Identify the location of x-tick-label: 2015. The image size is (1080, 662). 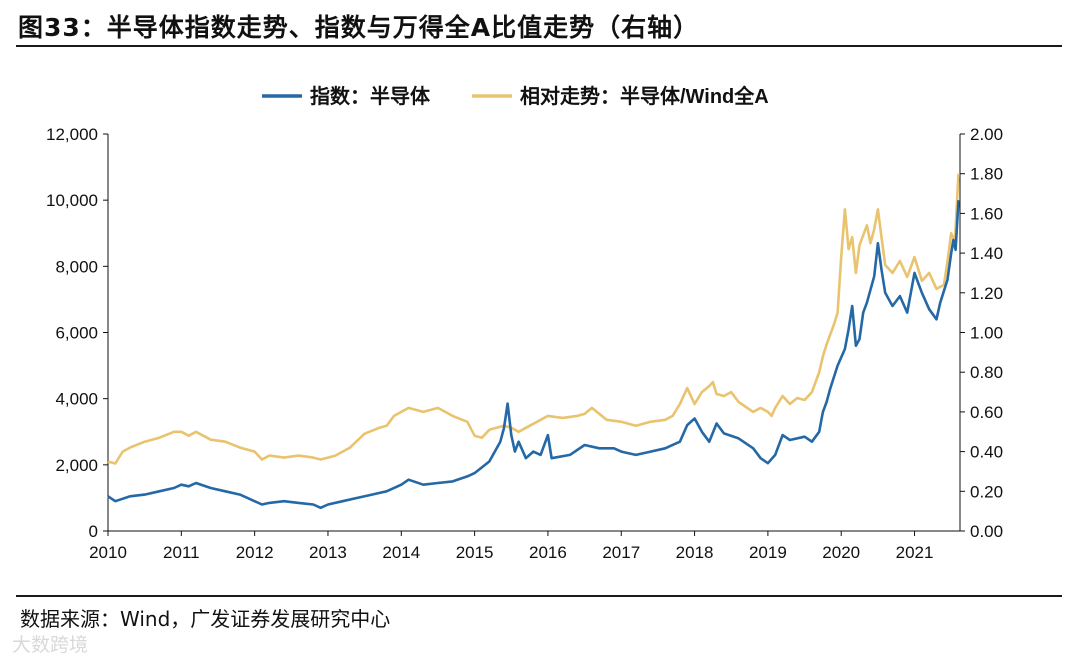
(475, 552).